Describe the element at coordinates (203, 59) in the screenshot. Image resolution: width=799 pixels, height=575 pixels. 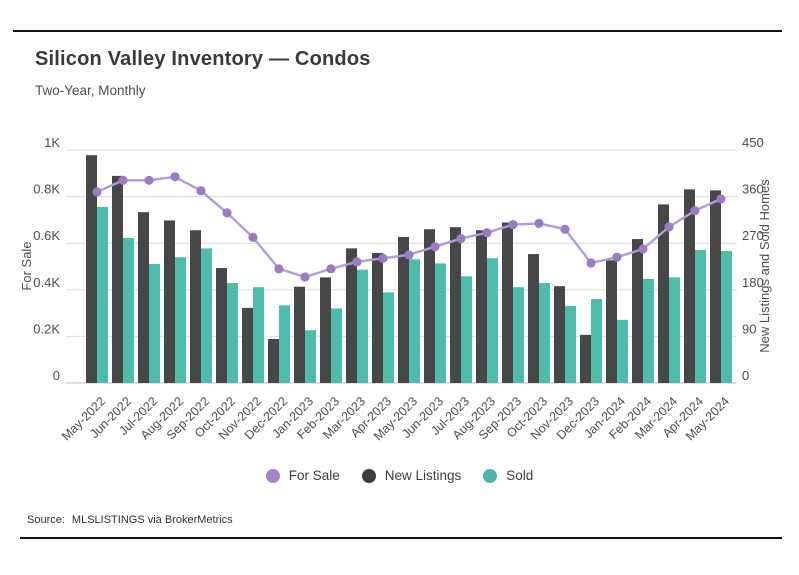
I see `page-title: Silicon Valley Inventory — Condos` at that location.